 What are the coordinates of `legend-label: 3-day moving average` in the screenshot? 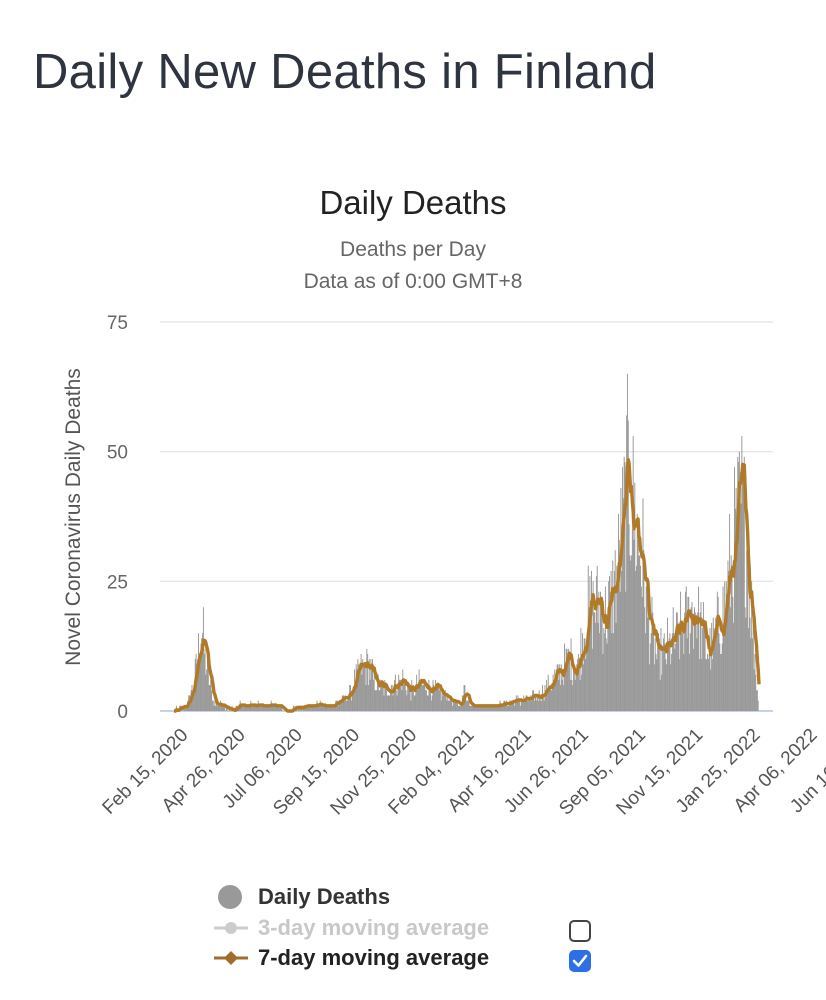 It's located at (374, 927).